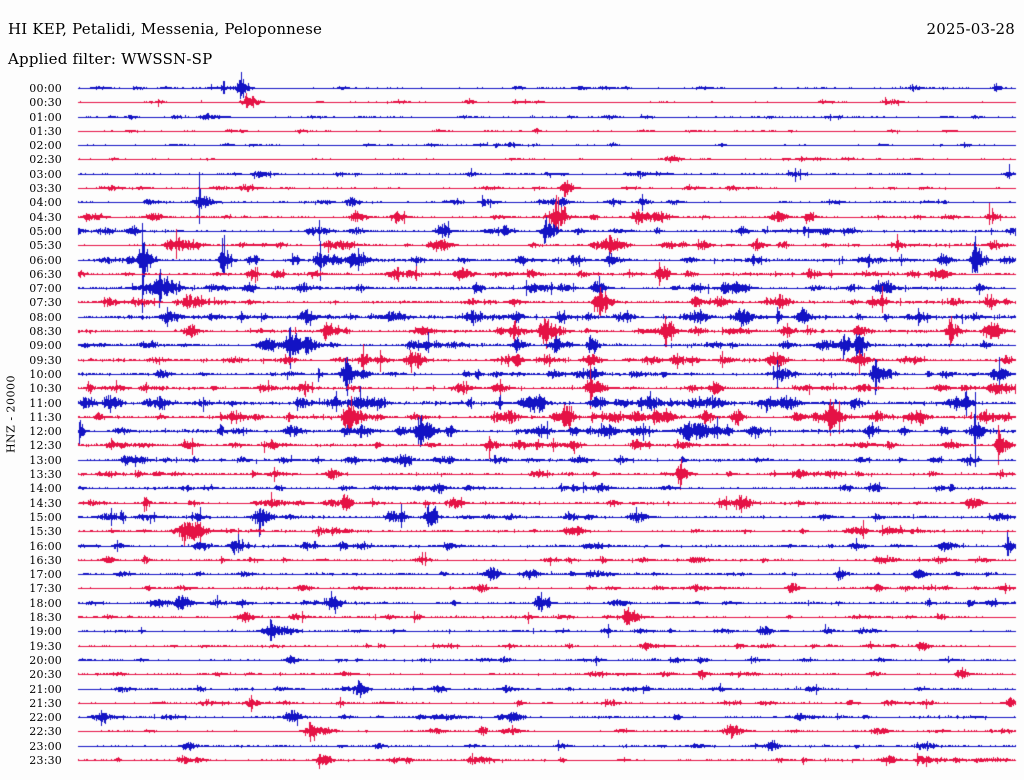 The height and width of the screenshot is (780, 1024). What do you see at coordinates (45, 345) in the screenshot?
I see `time-label: 09:00` at bounding box center [45, 345].